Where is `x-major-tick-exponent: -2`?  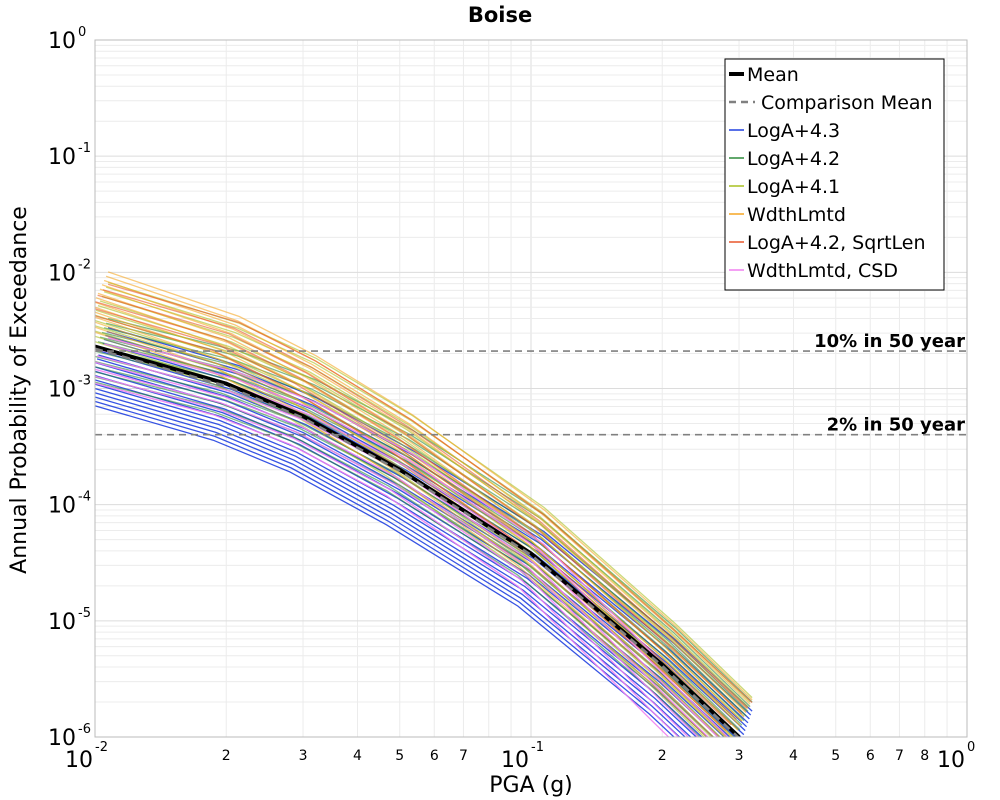 x-major-tick-exponent: -2 is located at coordinates (101, 747).